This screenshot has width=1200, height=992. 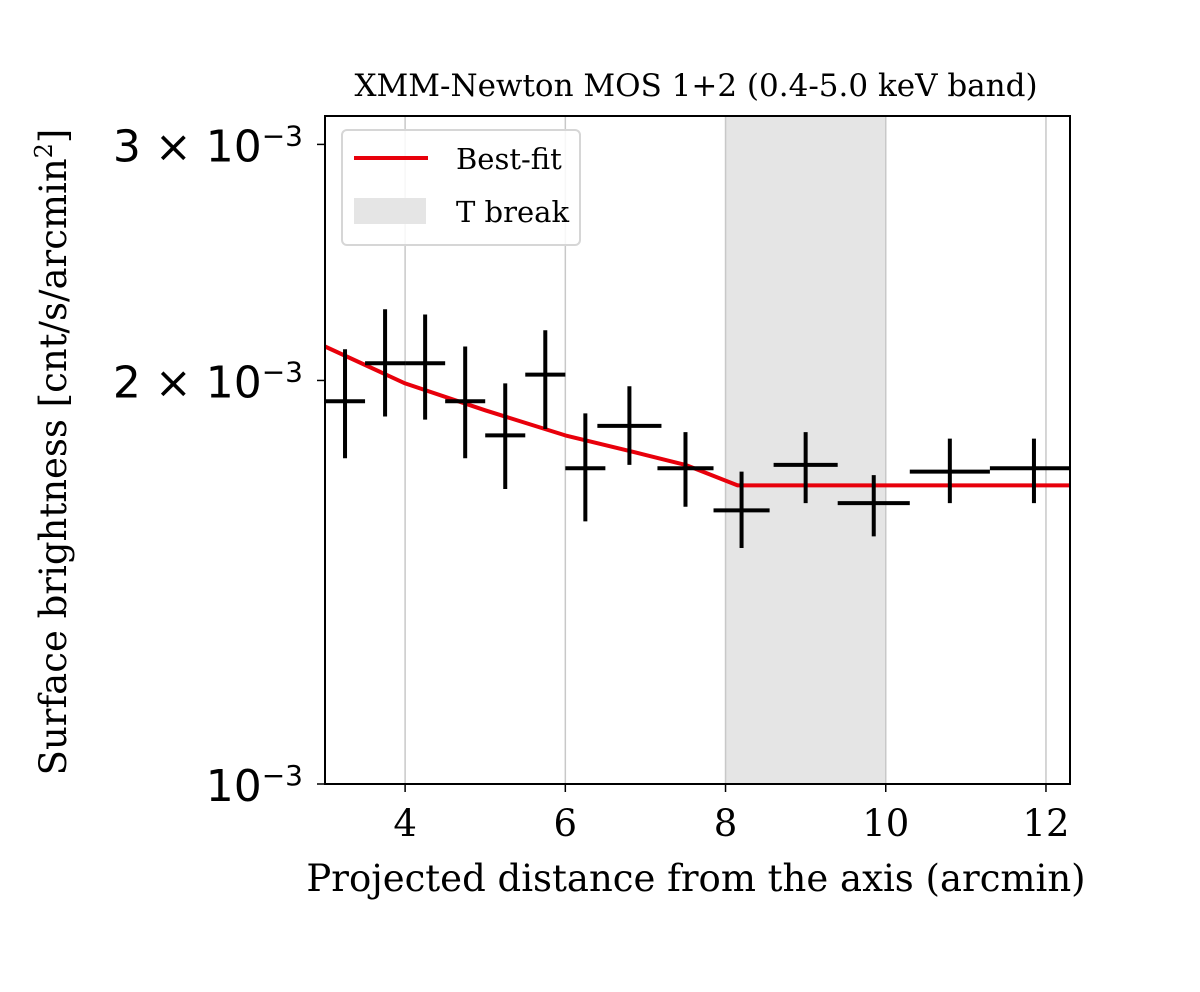 I want to click on y-axis-ticks: 10−32 × 10−33 × 10−3, so click(x=219, y=465).